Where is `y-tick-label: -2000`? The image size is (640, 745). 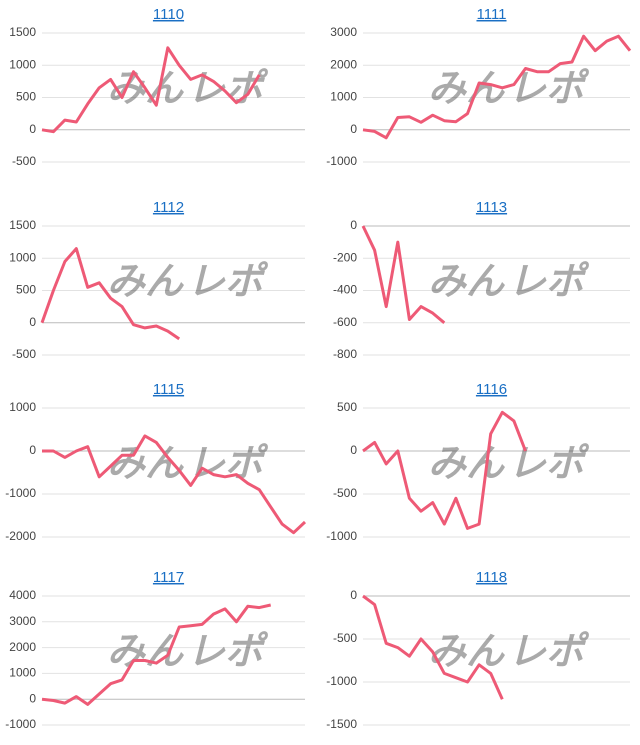
y-tick-label: -2000 is located at coordinates (20, 536).